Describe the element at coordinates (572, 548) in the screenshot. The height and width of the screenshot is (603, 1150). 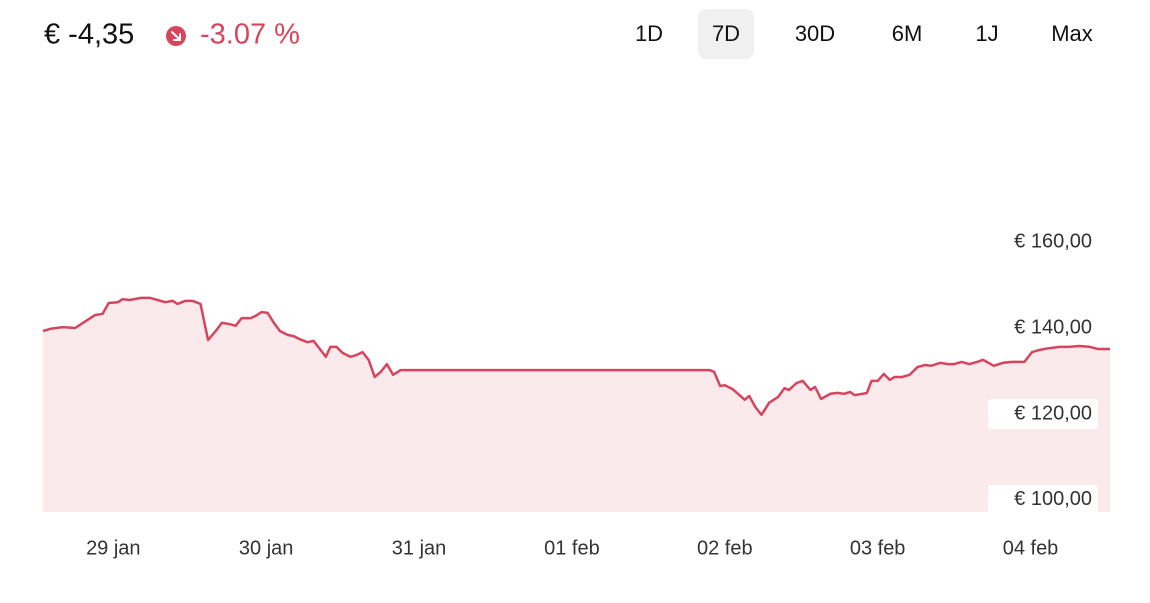
I see `x-tick-label: 01 feb` at that location.